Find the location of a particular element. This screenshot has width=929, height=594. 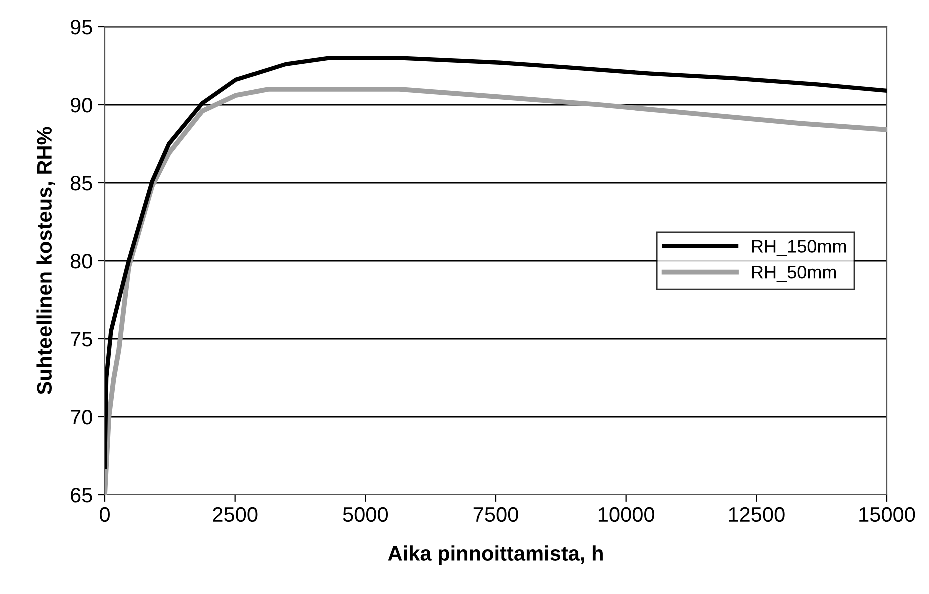

x-tick-label: 15000 is located at coordinates (888, 514).